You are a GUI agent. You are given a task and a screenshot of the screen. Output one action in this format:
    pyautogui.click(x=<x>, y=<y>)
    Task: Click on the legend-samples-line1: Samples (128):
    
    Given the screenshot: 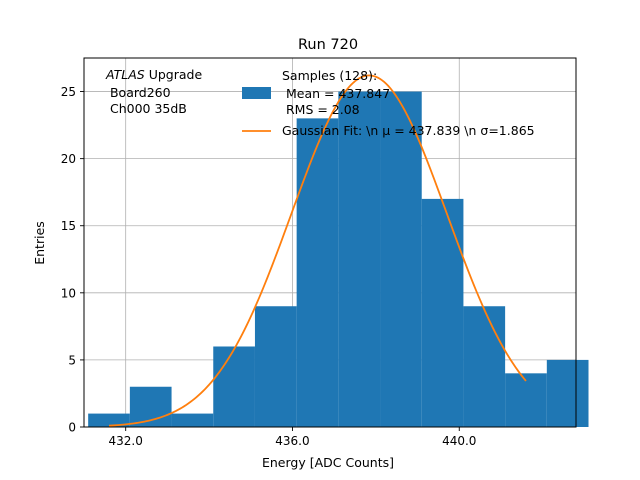 What is the action you would take?
    pyautogui.click(x=329, y=75)
    